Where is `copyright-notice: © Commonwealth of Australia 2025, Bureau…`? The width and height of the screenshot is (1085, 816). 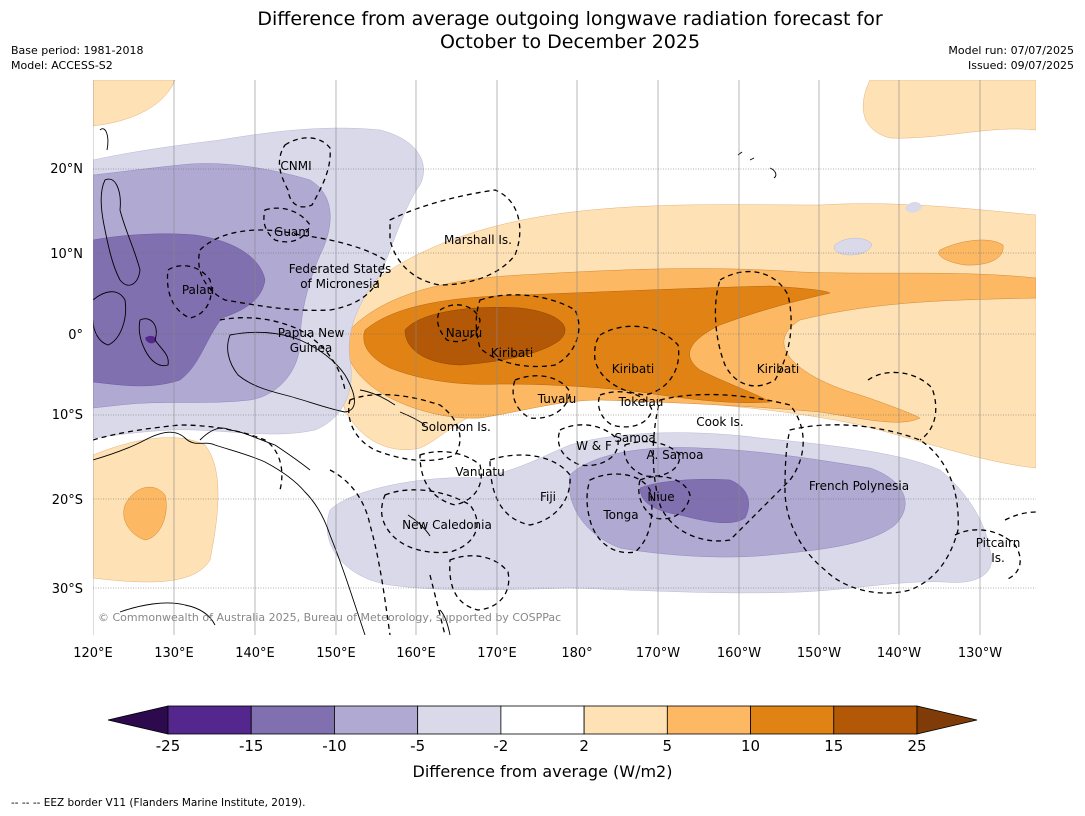 copyright-notice: © Commonwealth of Australia 2025, Bureau… is located at coordinates (329, 617).